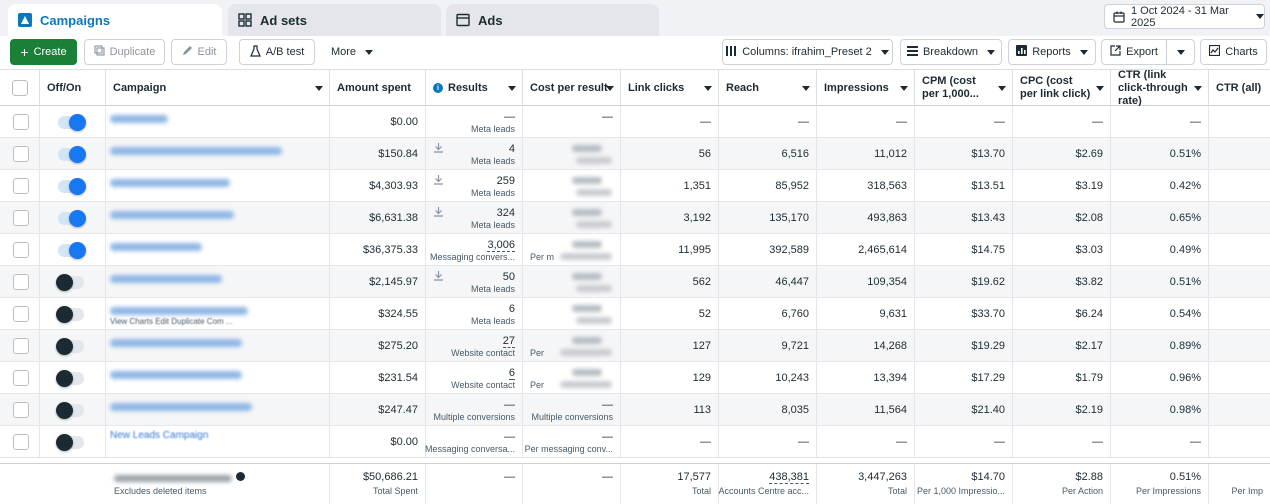 Image resolution: width=1270 pixels, height=504 pixels. Describe the element at coordinates (334, 20) in the screenshot. I see `tab-ad-sets: Ad sets` at that location.